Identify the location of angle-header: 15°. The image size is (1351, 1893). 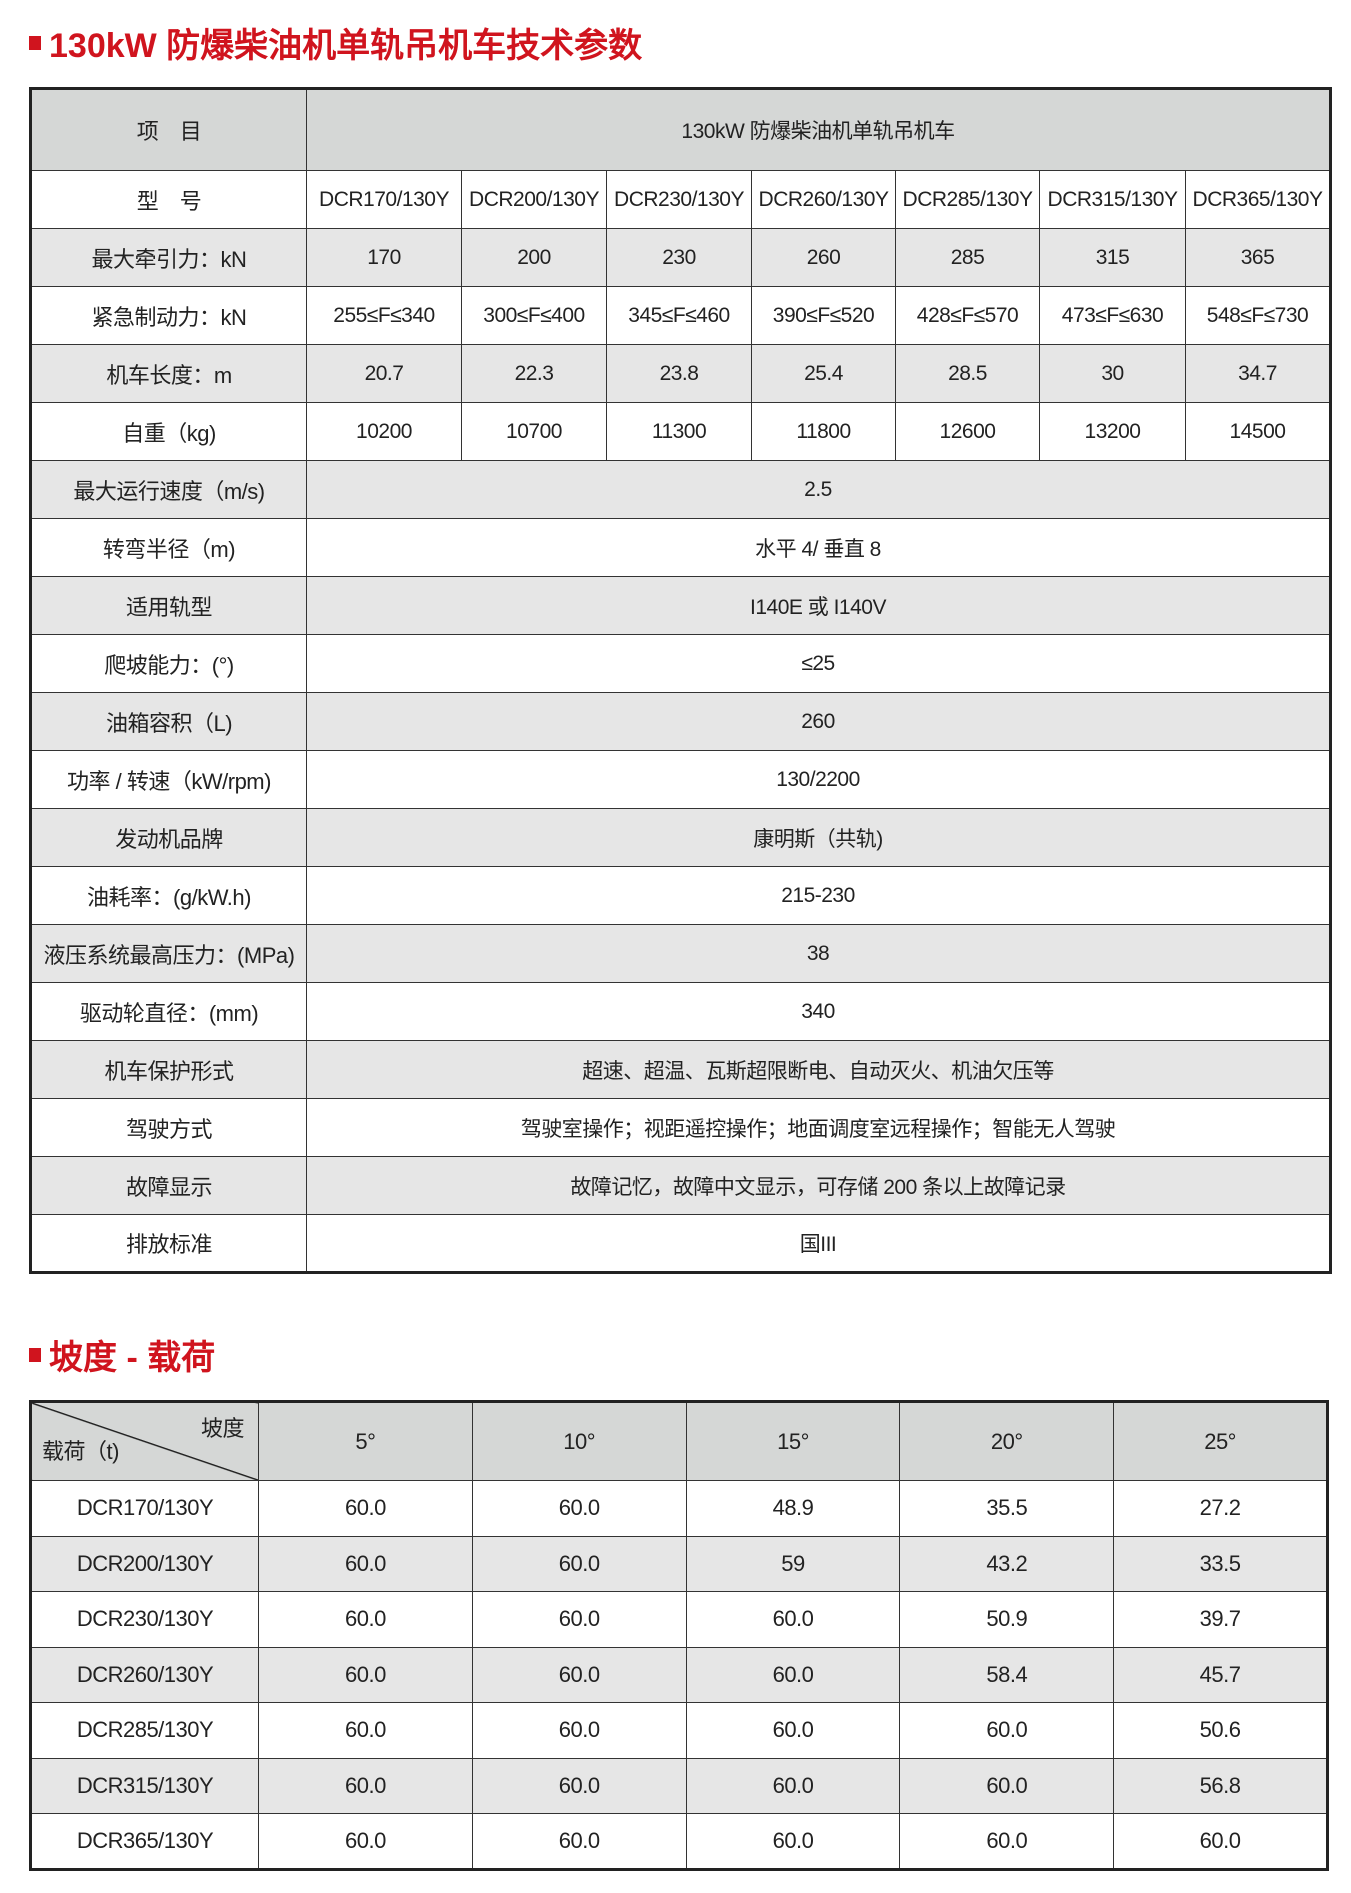
(793, 1441).